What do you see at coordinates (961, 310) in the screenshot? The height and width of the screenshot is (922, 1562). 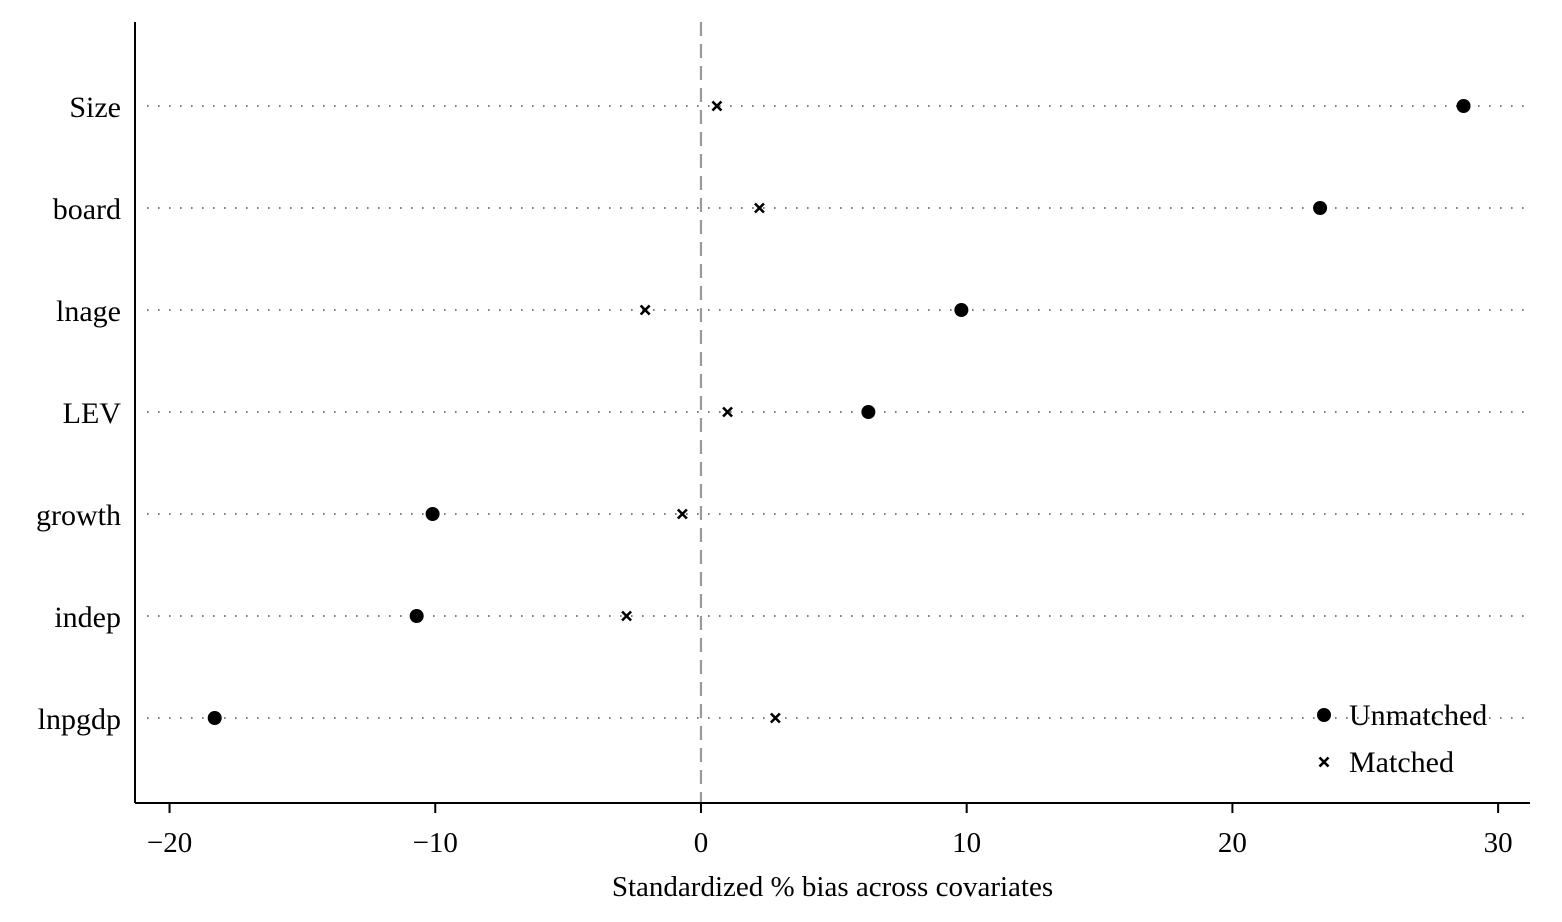 I see `point-unmatched-lnage` at bounding box center [961, 310].